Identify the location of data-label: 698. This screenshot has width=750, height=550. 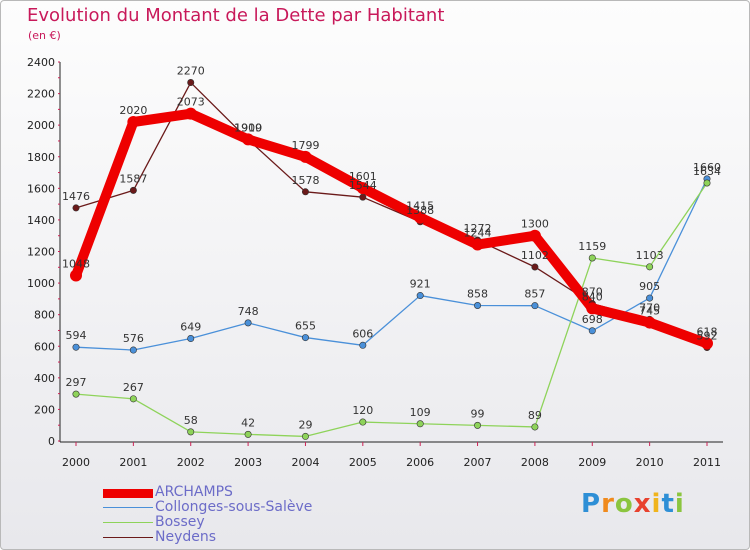
(592, 319).